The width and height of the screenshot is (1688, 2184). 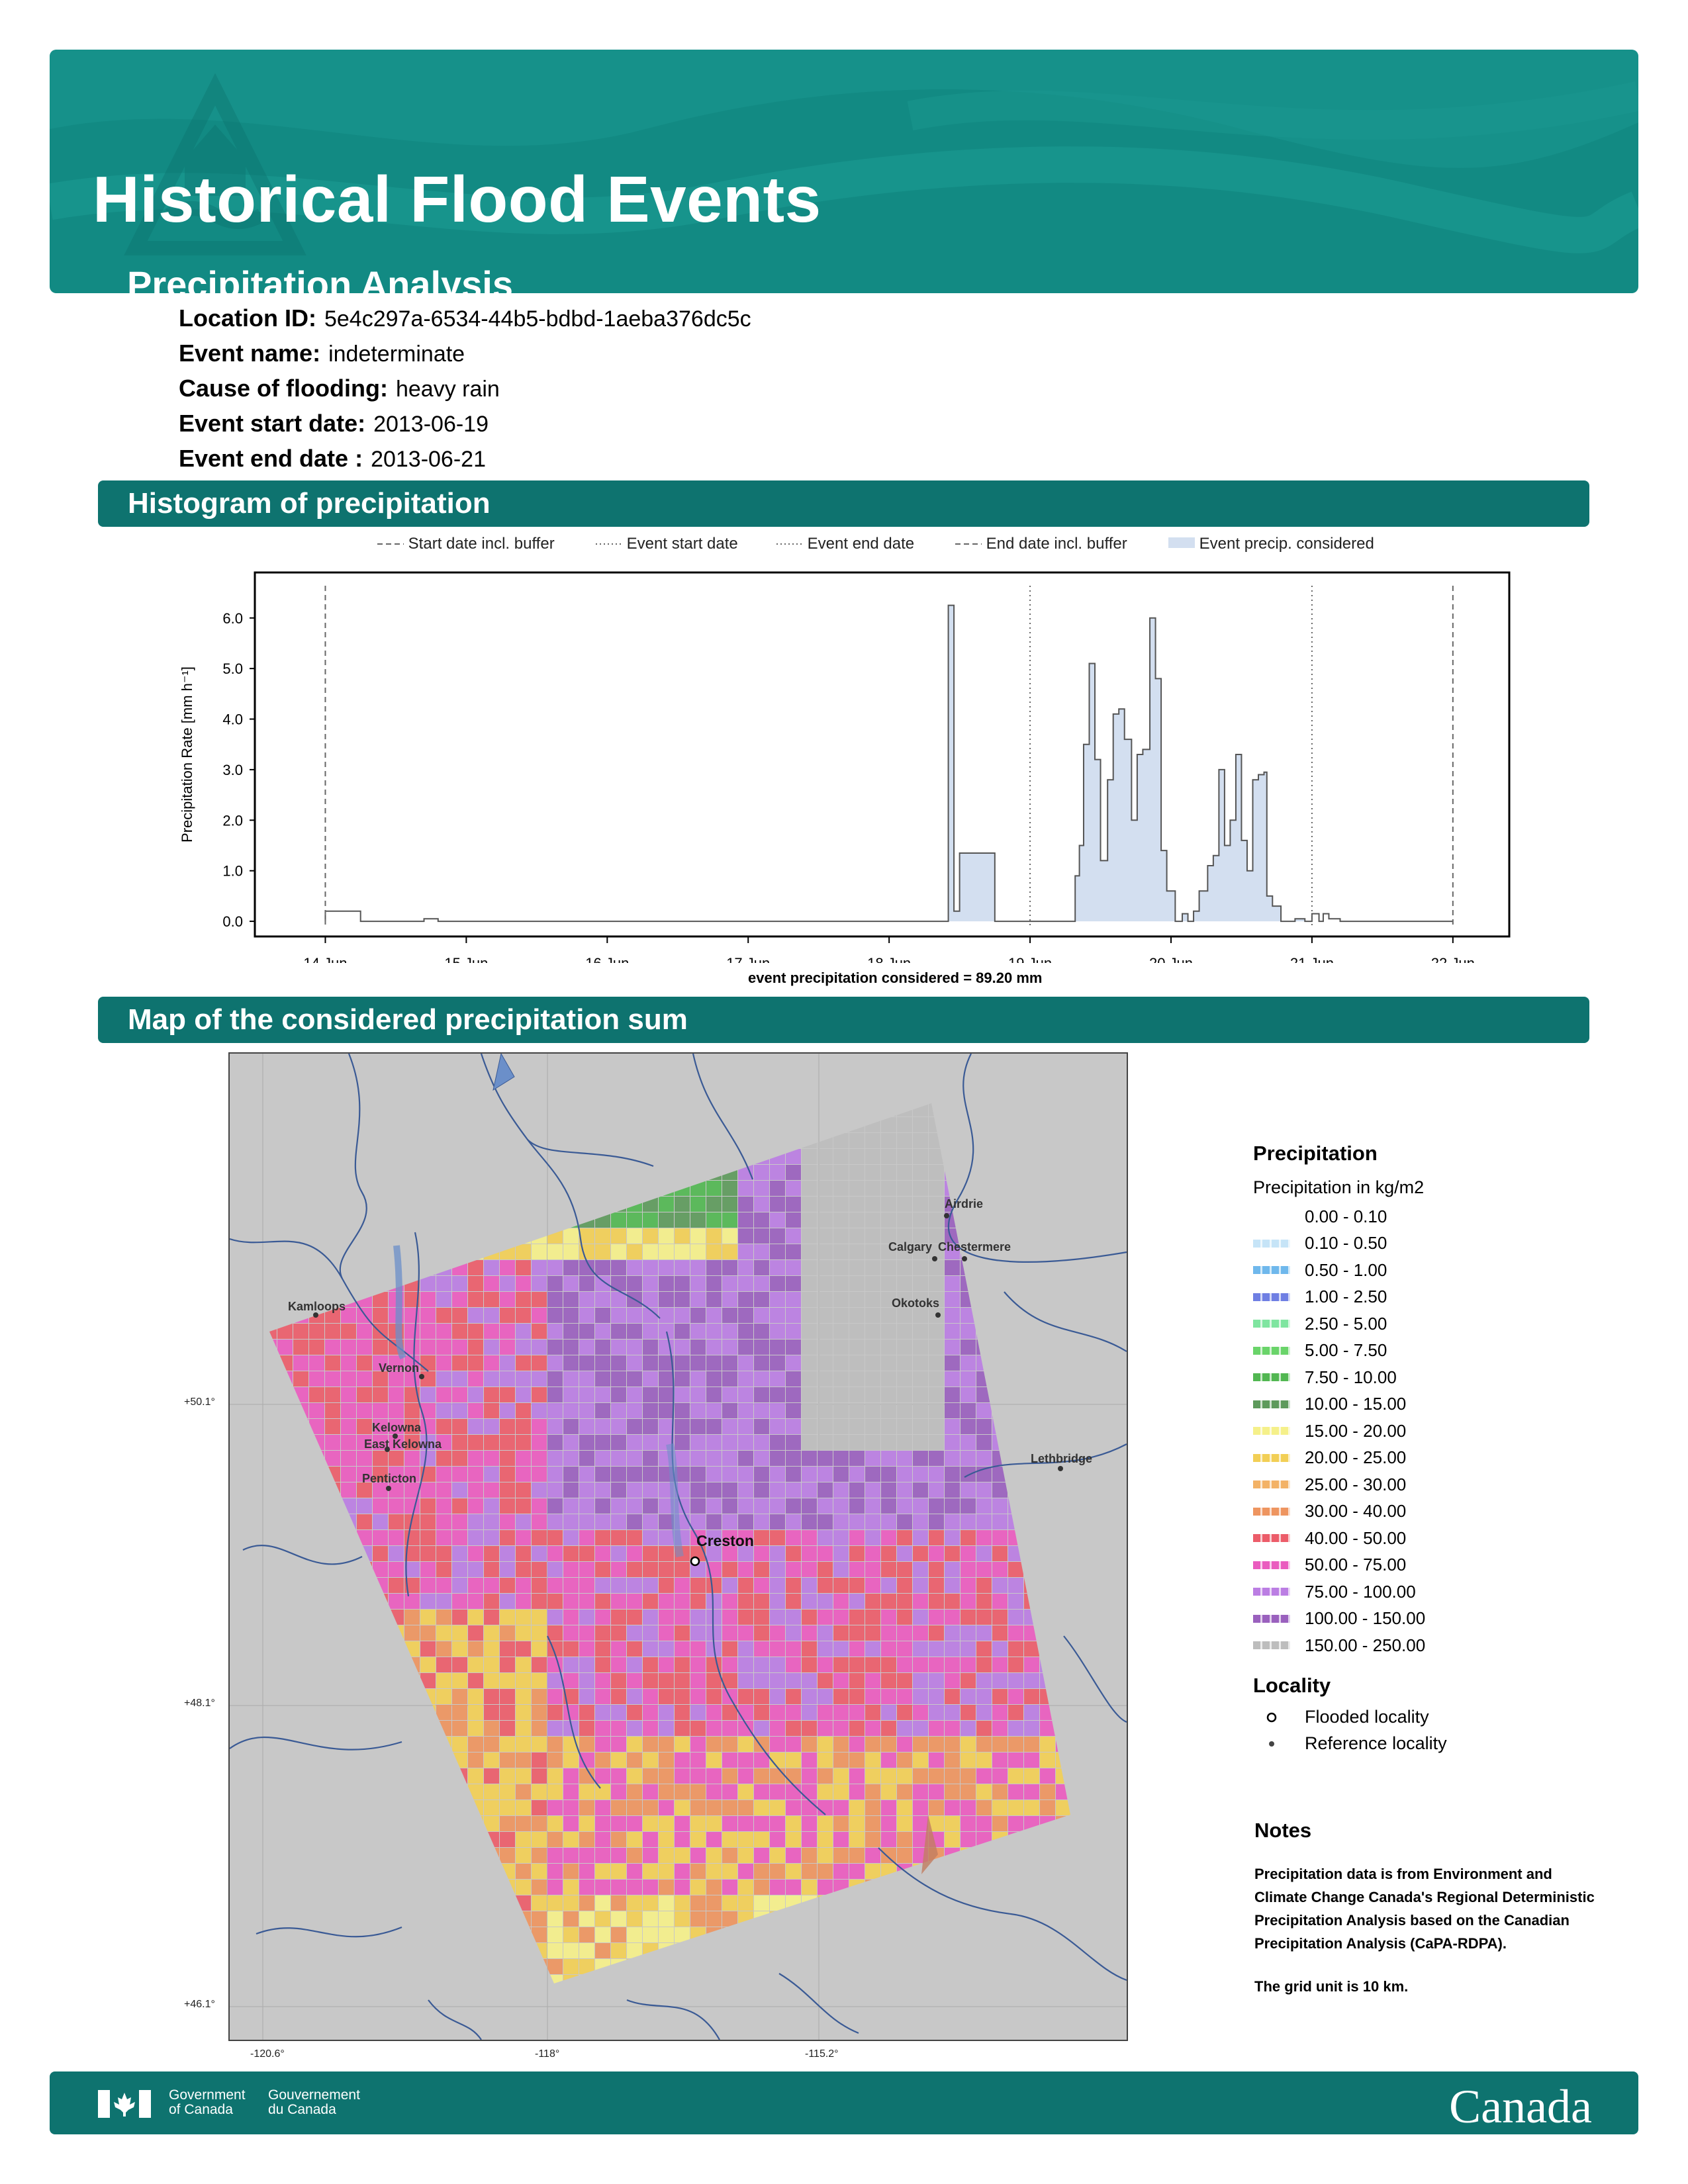 I want to click on flooded-locality-marker, so click(x=695, y=1561).